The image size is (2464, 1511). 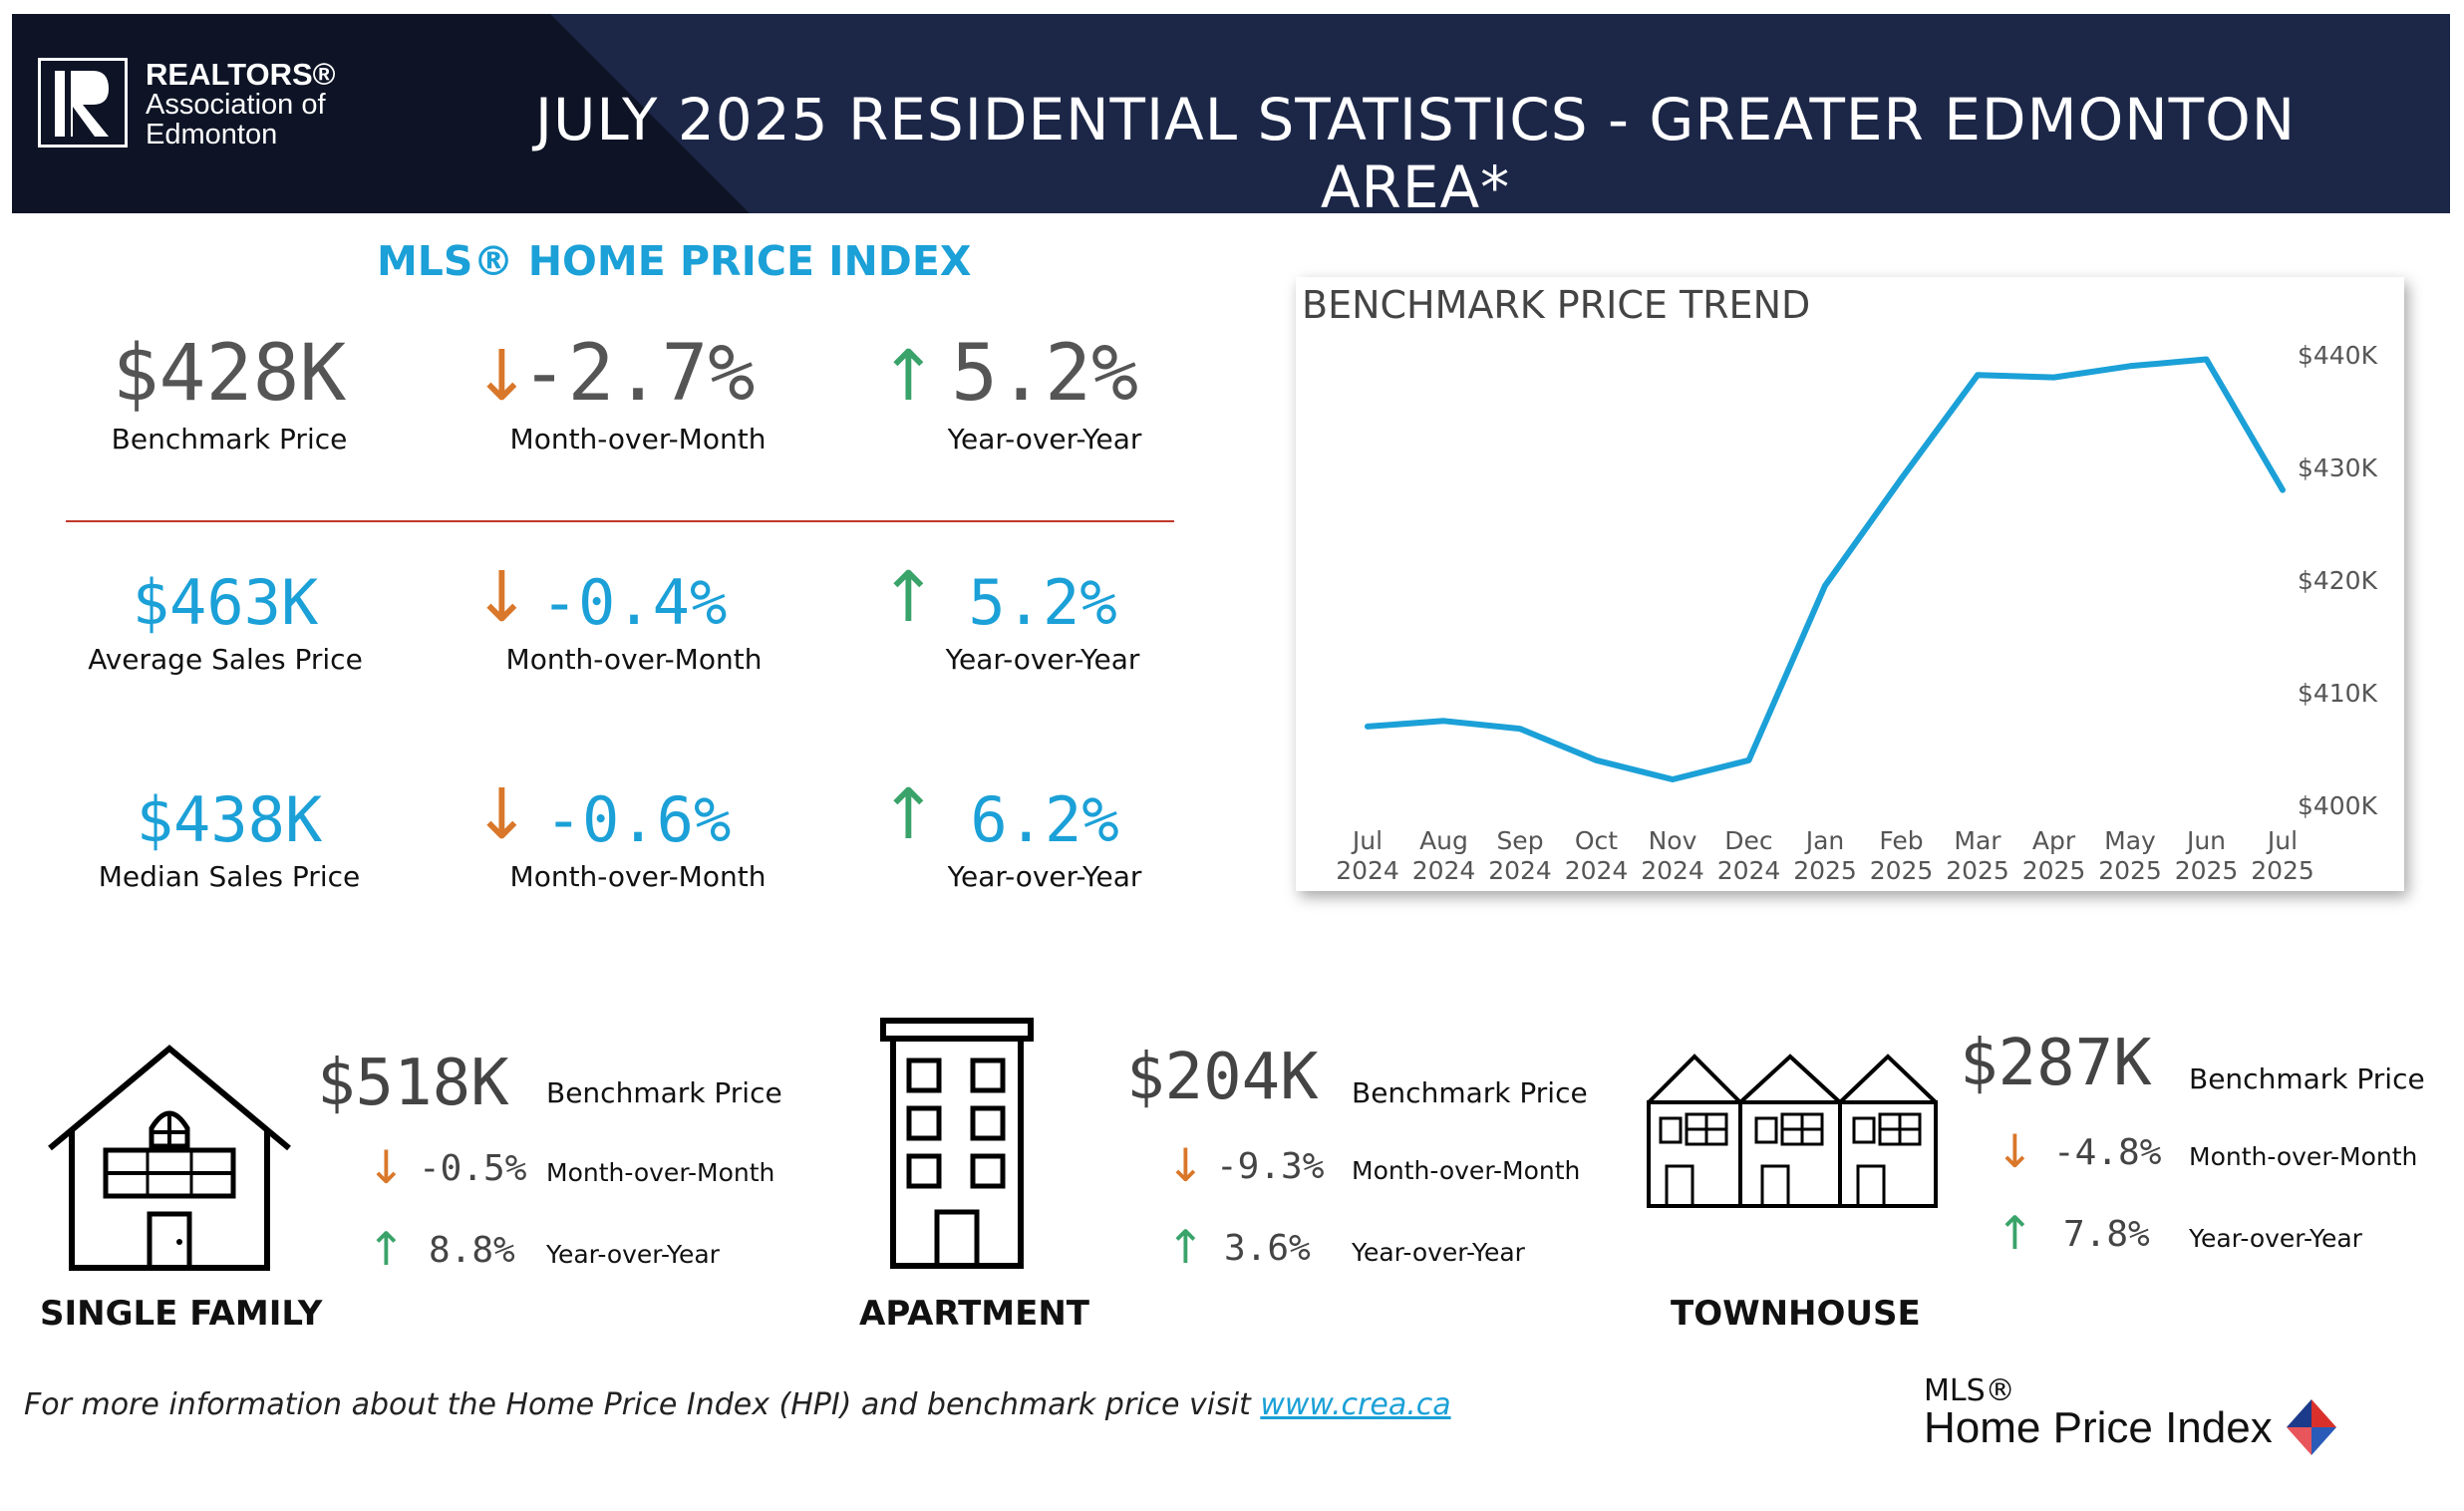 I want to click on apartment-mom-label: Month-over-Month, so click(x=1467, y=1170).